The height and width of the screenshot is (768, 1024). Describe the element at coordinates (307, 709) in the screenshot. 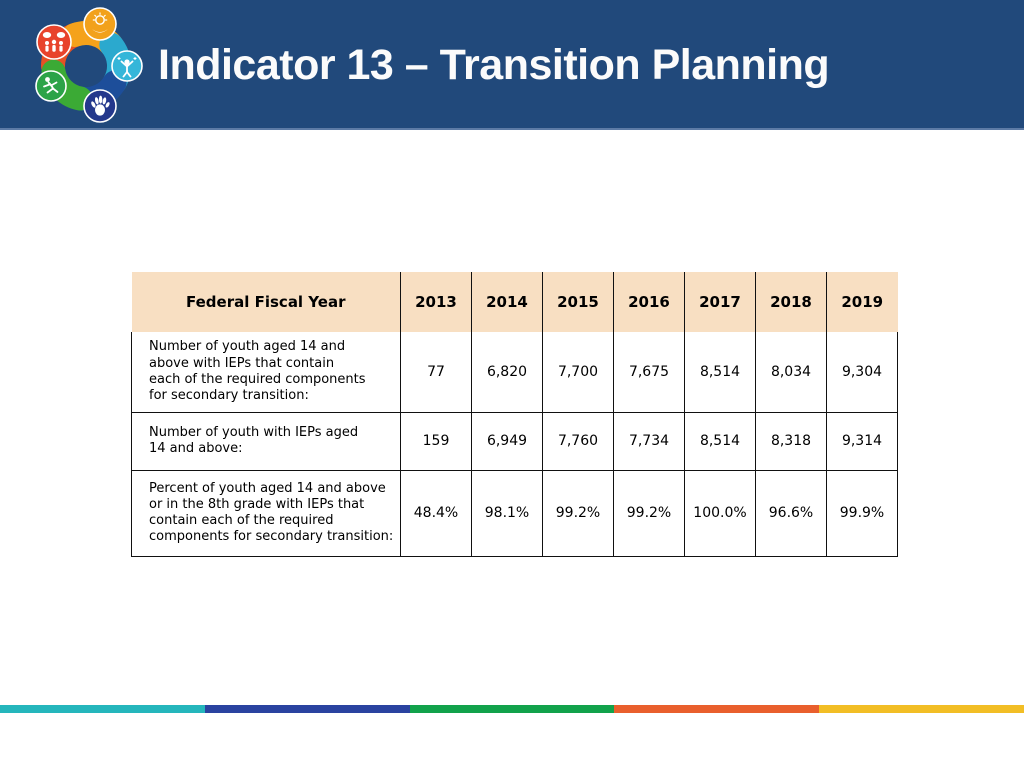

I see `stripe-segment-blue` at that location.